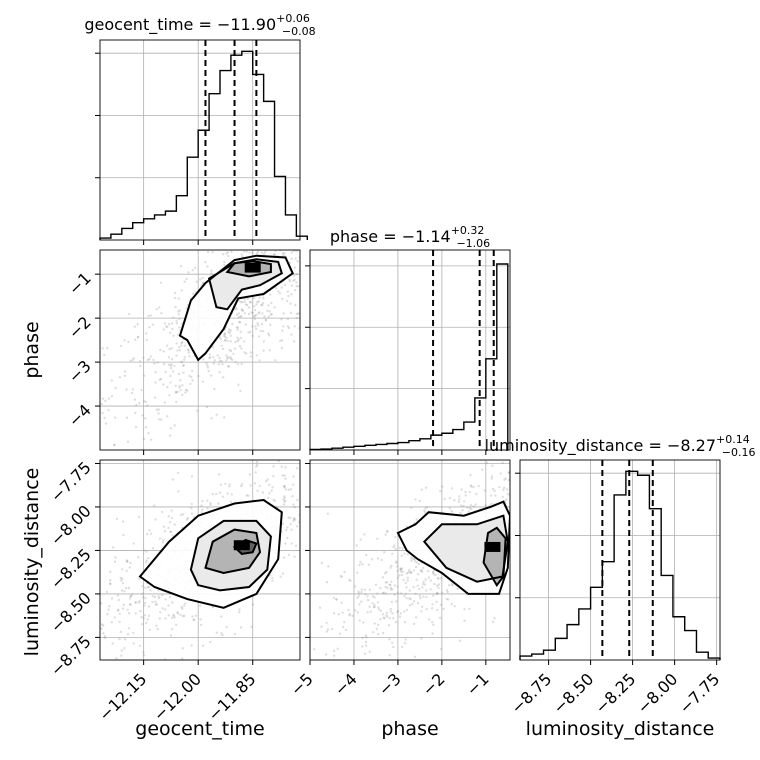 This screenshot has width=760, height=760. I want to click on panel-pair-geocent-time-vs-phase, so click(257, 317).